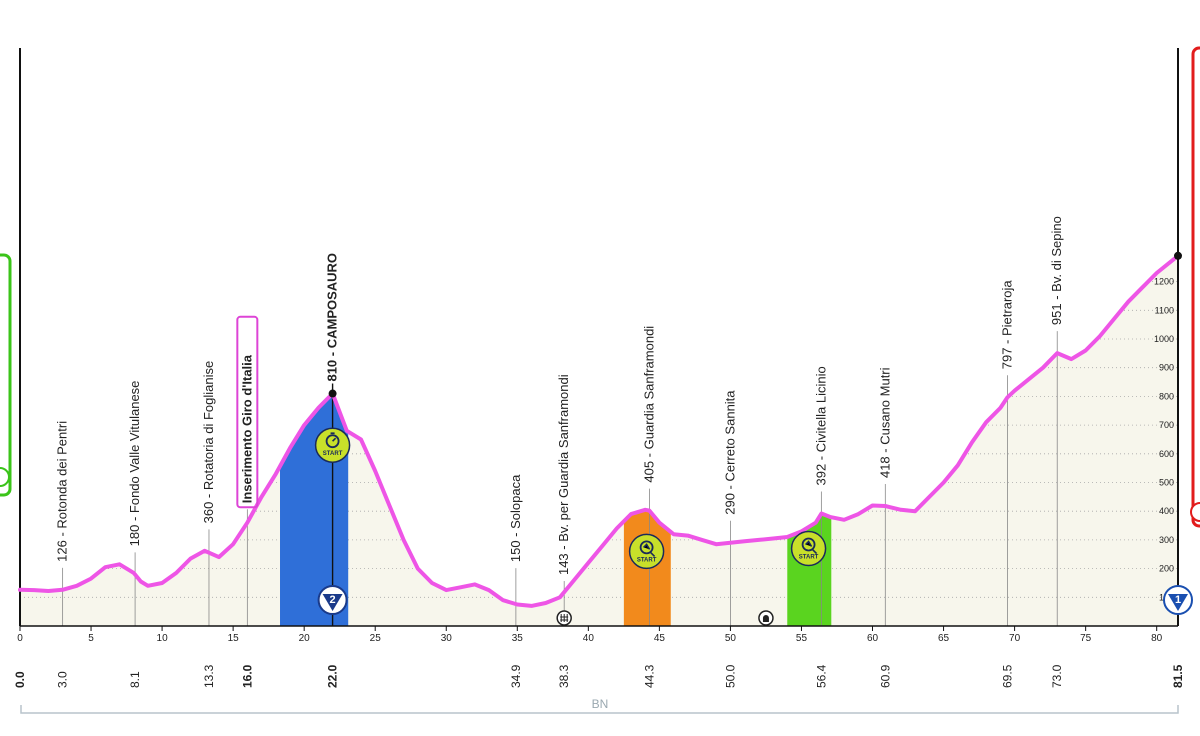 This screenshot has width=1200, height=736. Describe the element at coordinates (1164, 282) in the screenshot. I see `y-tick-label: 1200` at that location.